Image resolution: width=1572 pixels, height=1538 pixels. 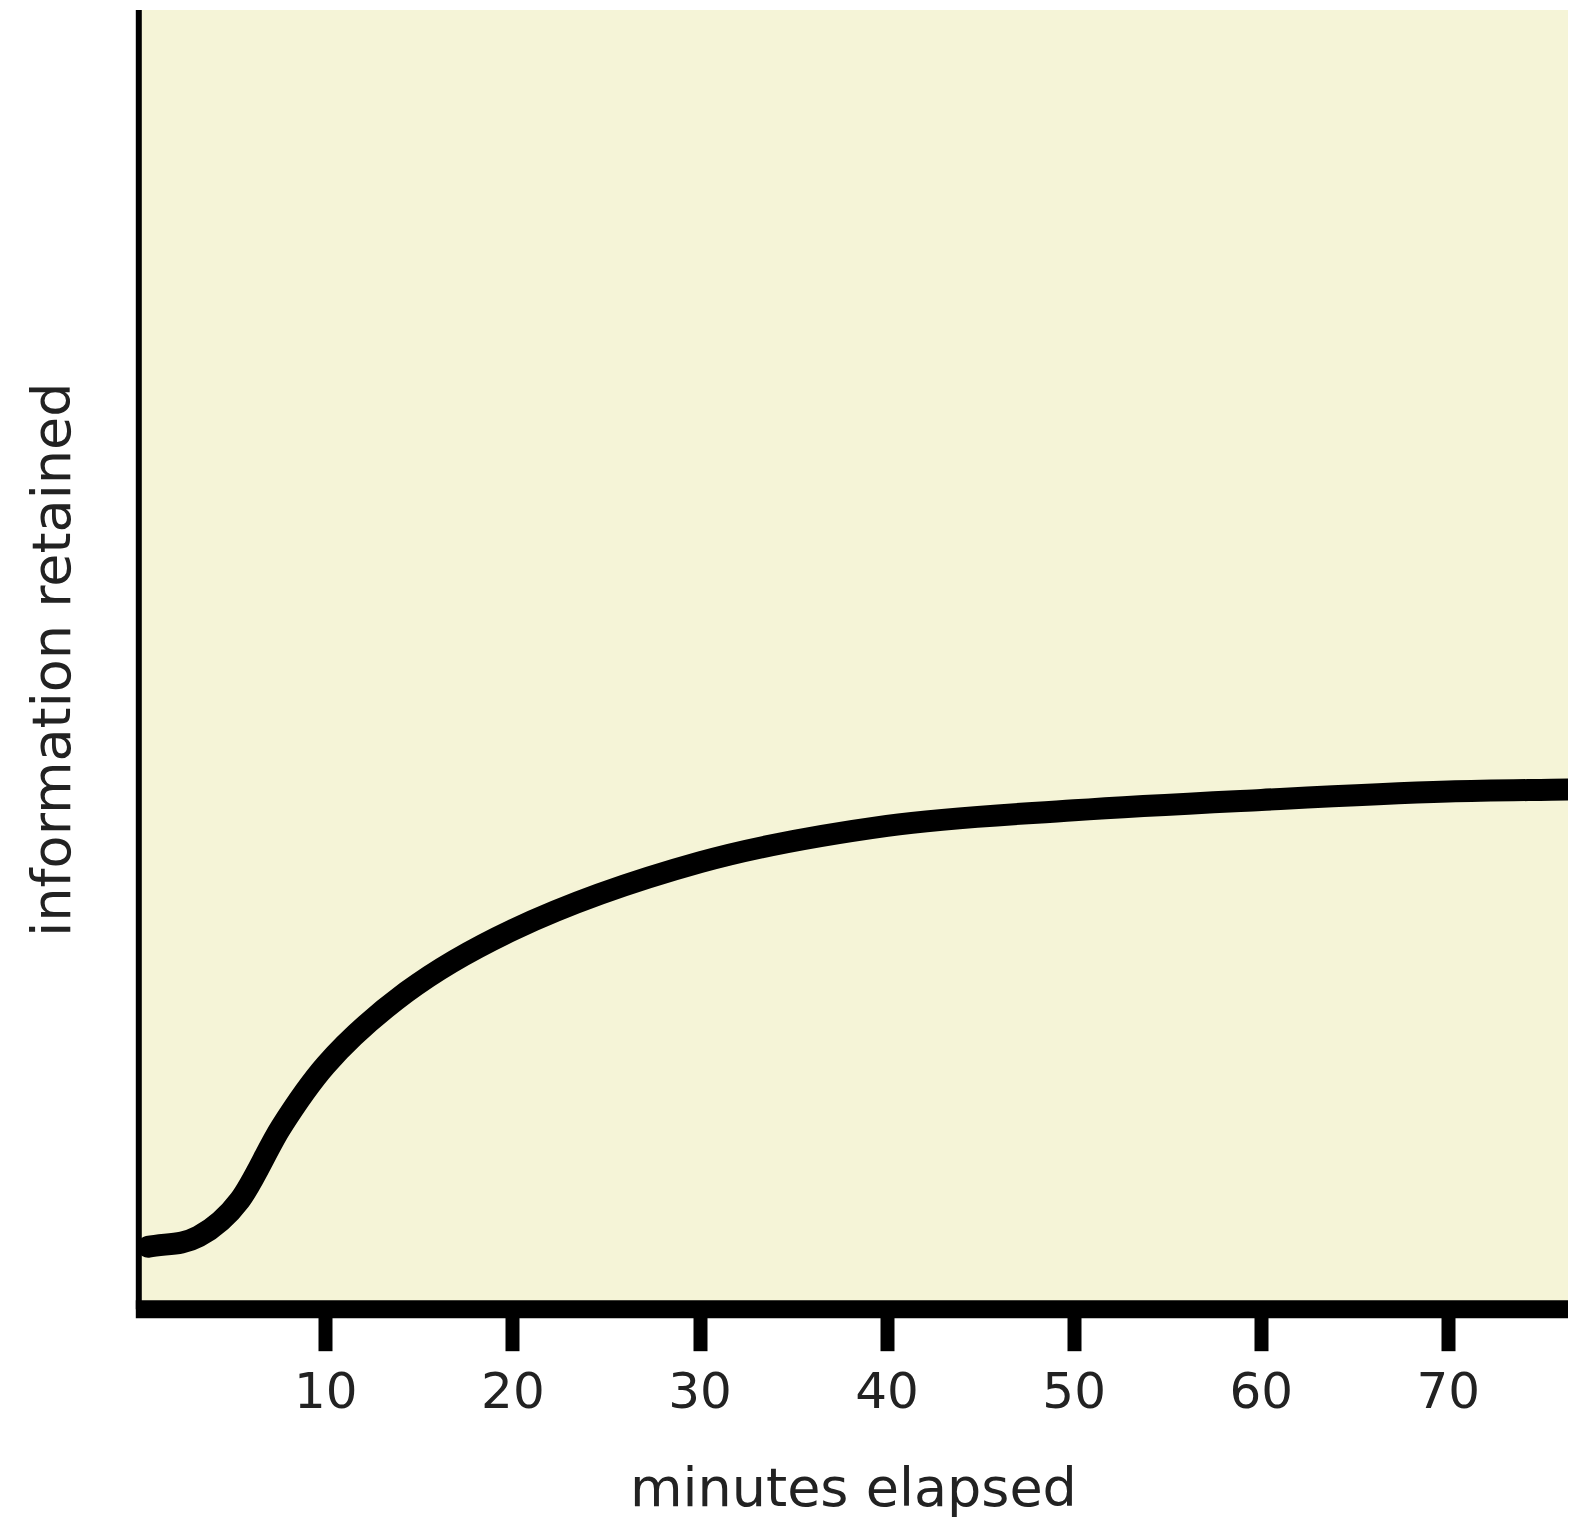 I want to click on x-tick-label: 50, so click(x=1074, y=1391).